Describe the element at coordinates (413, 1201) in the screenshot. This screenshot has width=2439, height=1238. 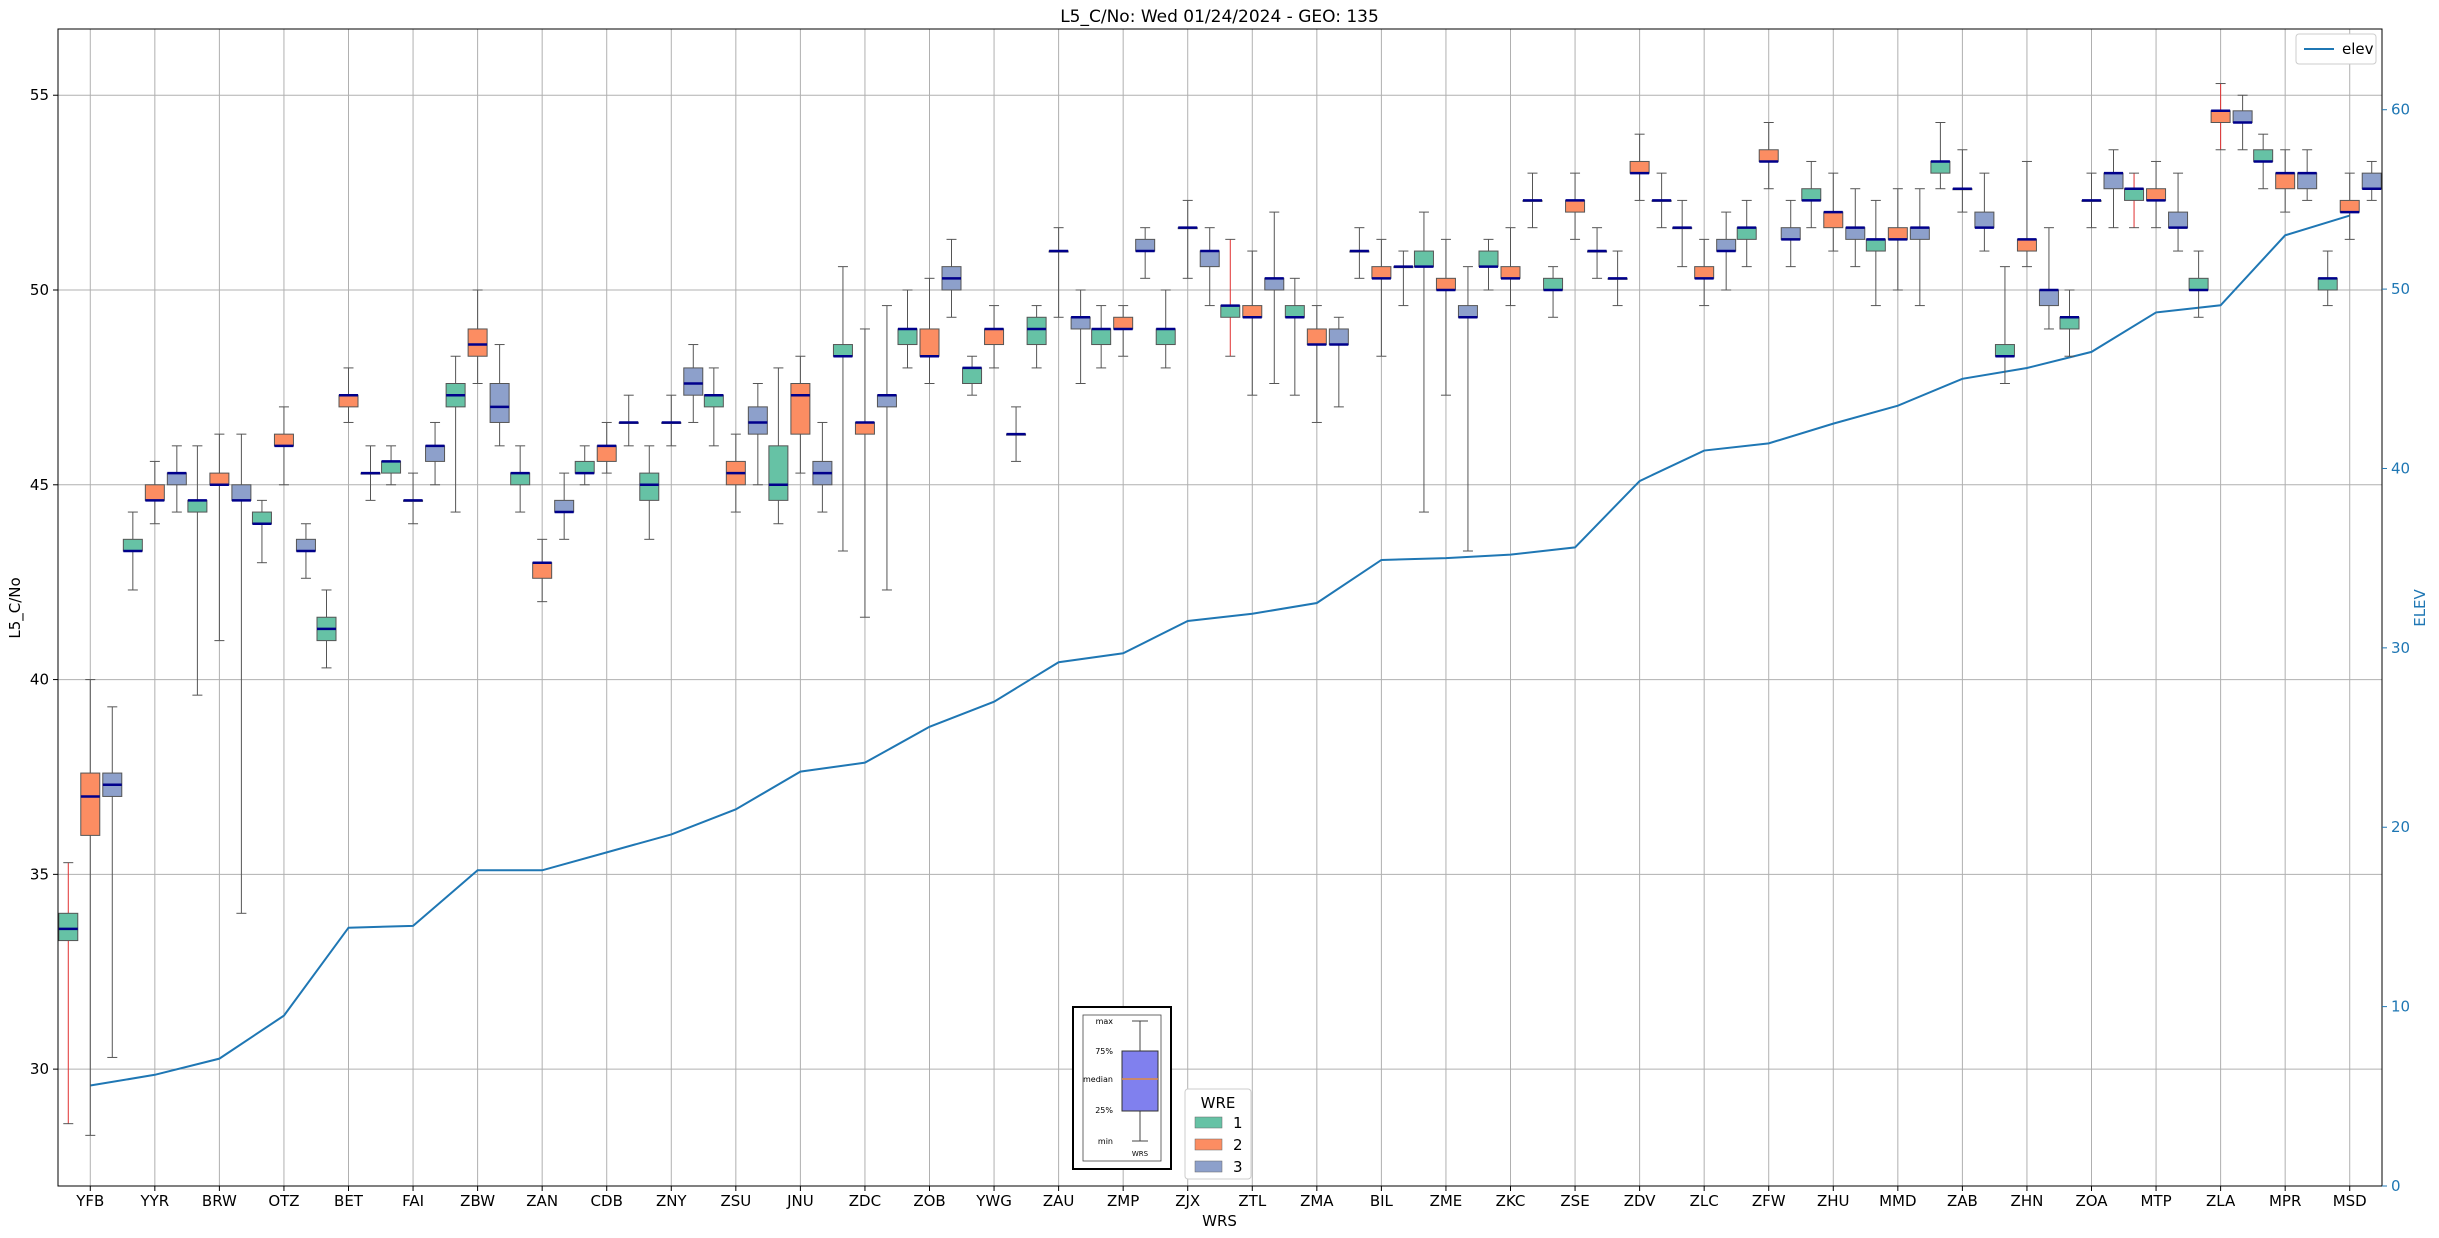
I see `x-tick-label: FAI` at that location.